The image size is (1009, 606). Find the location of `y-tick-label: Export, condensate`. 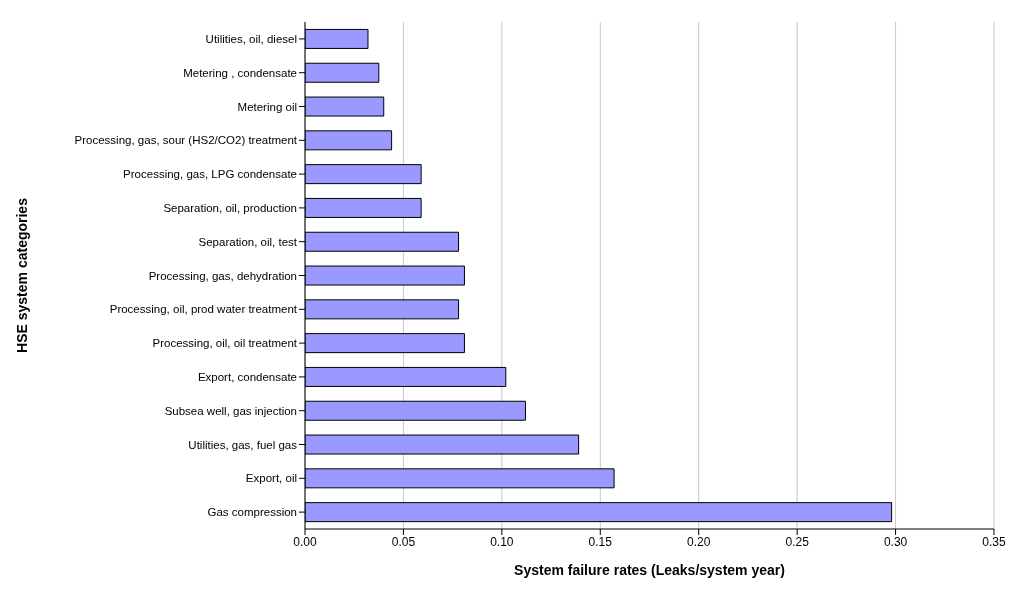

y-tick-label: Export, condensate is located at coordinates (247, 376).